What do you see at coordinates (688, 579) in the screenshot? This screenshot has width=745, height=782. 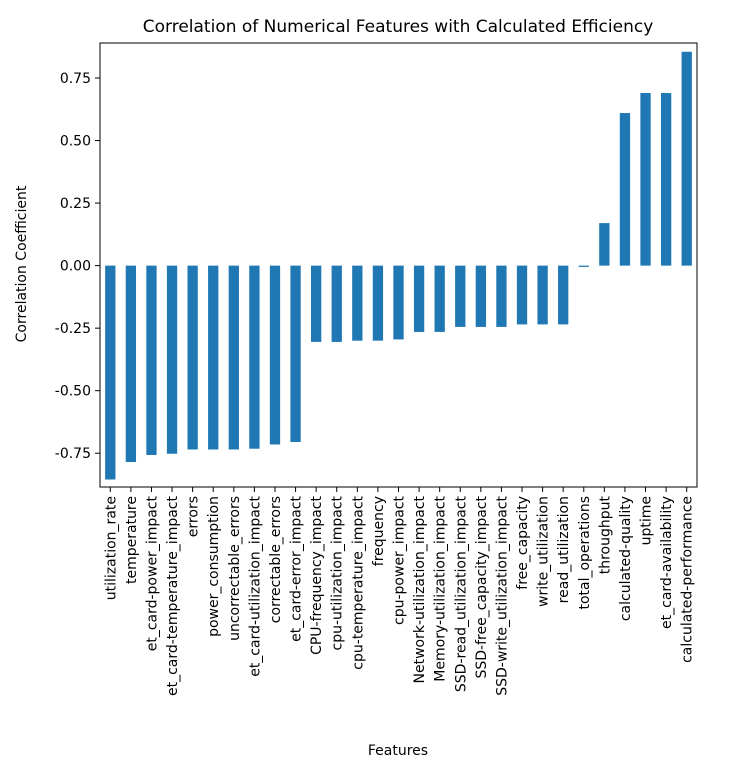 I see `x-tick-label: calculated-performance` at bounding box center [688, 579].